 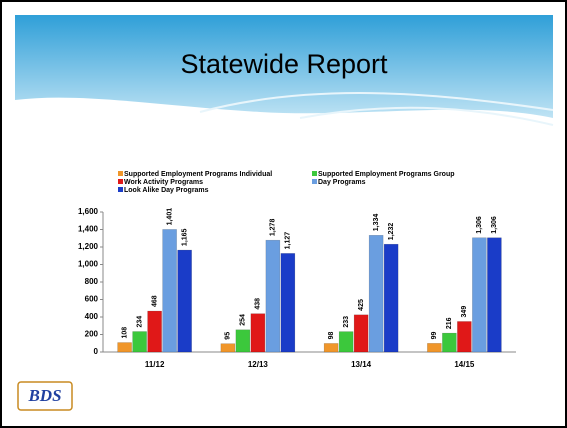 What do you see at coordinates (169, 217) in the screenshot?
I see `value-label: 1,401` at bounding box center [169, 217].